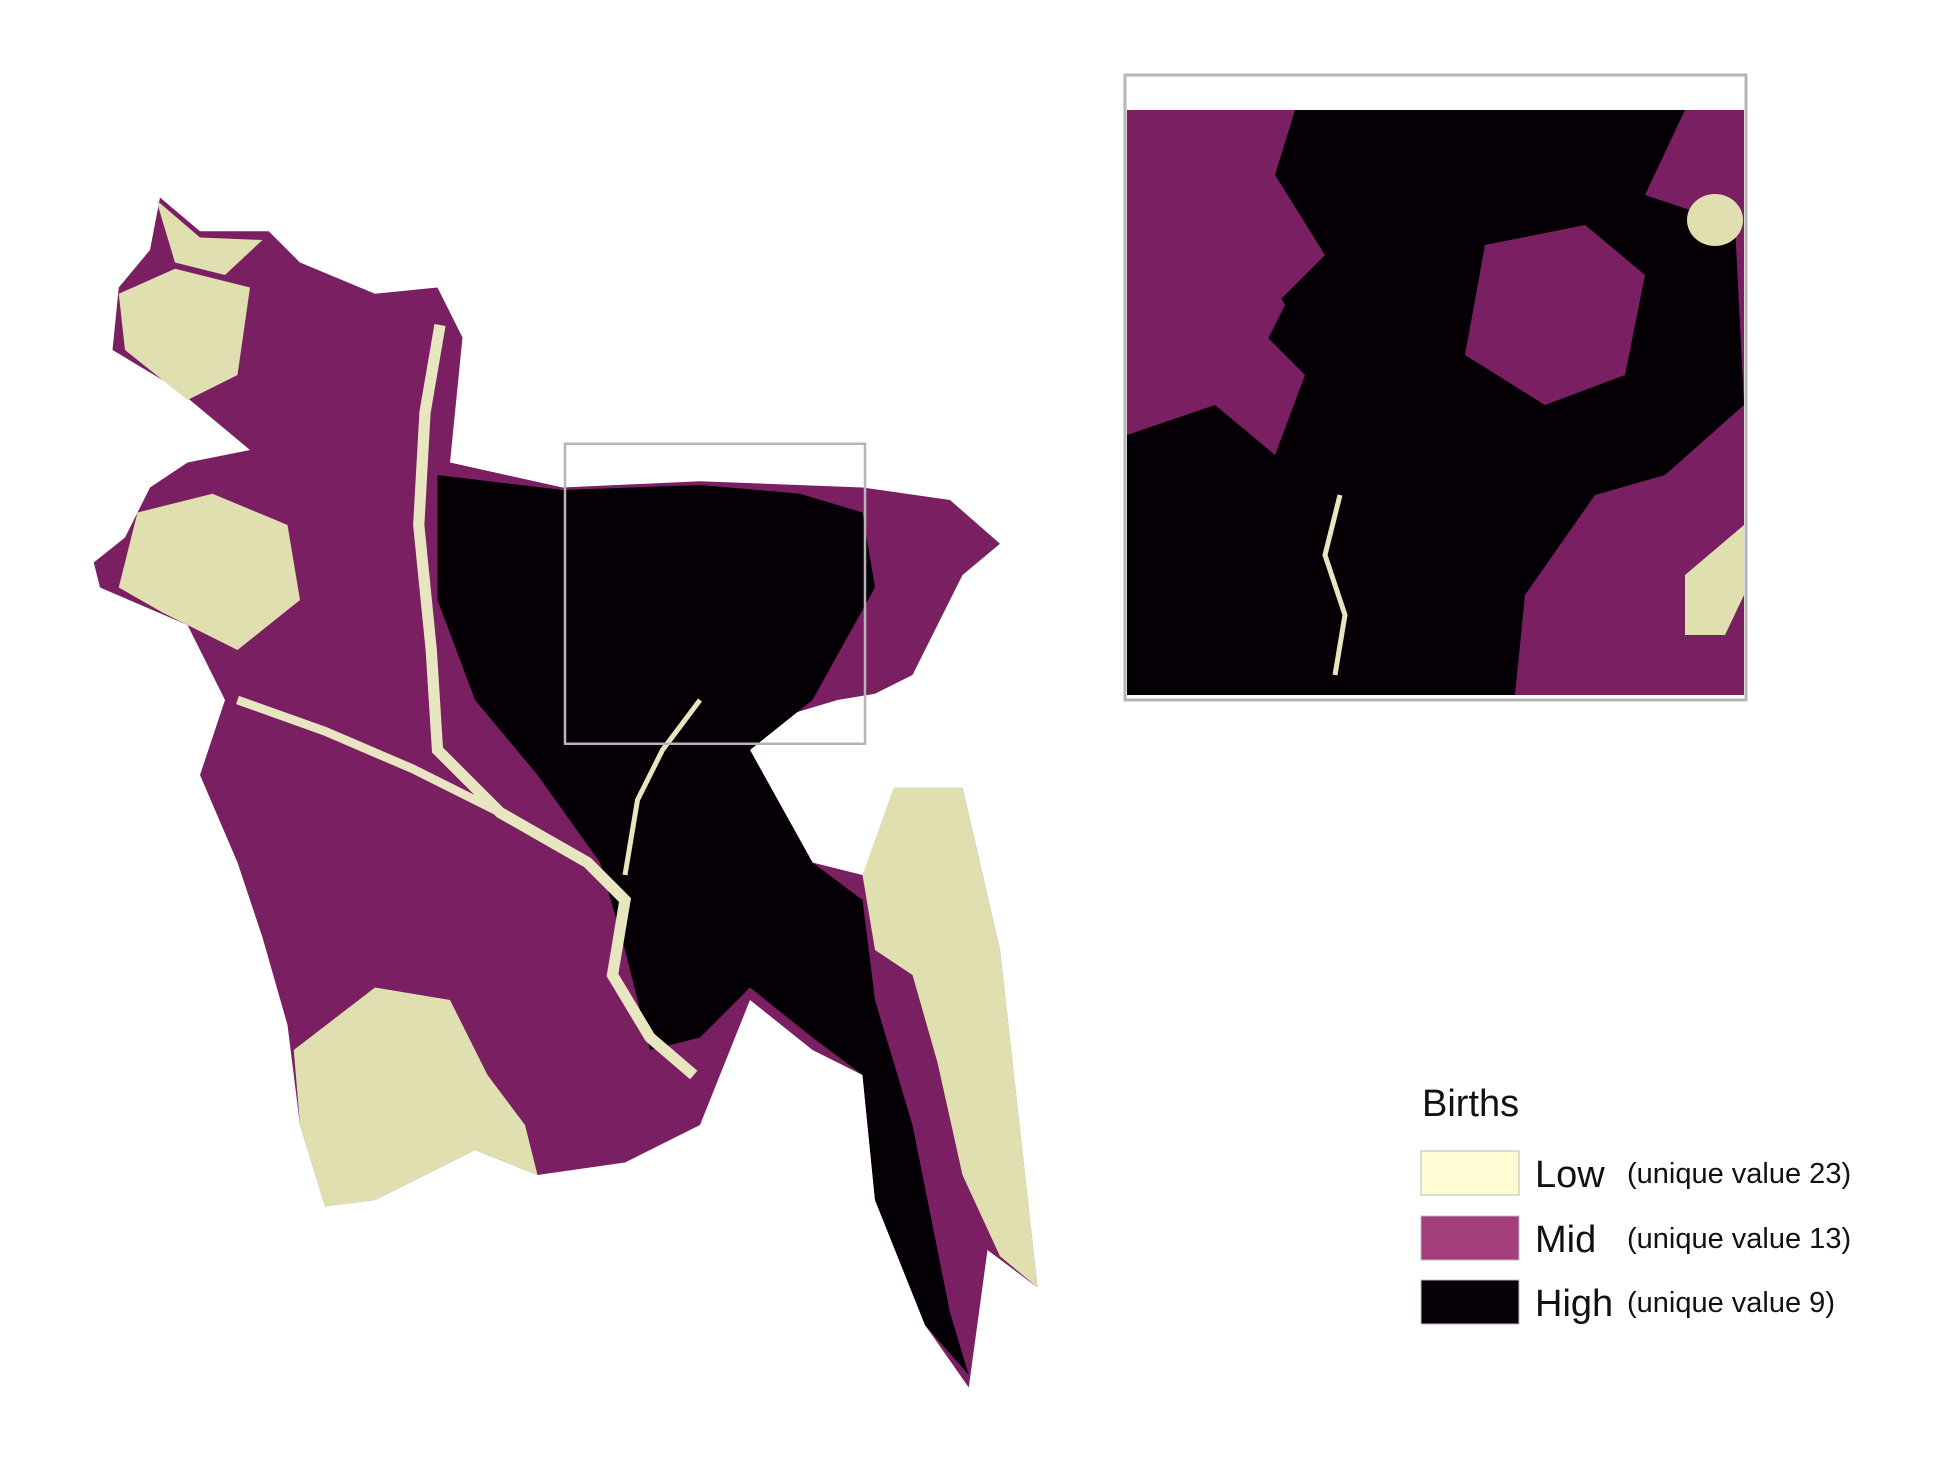  I want to click on inset-river, so click(1335, 585).